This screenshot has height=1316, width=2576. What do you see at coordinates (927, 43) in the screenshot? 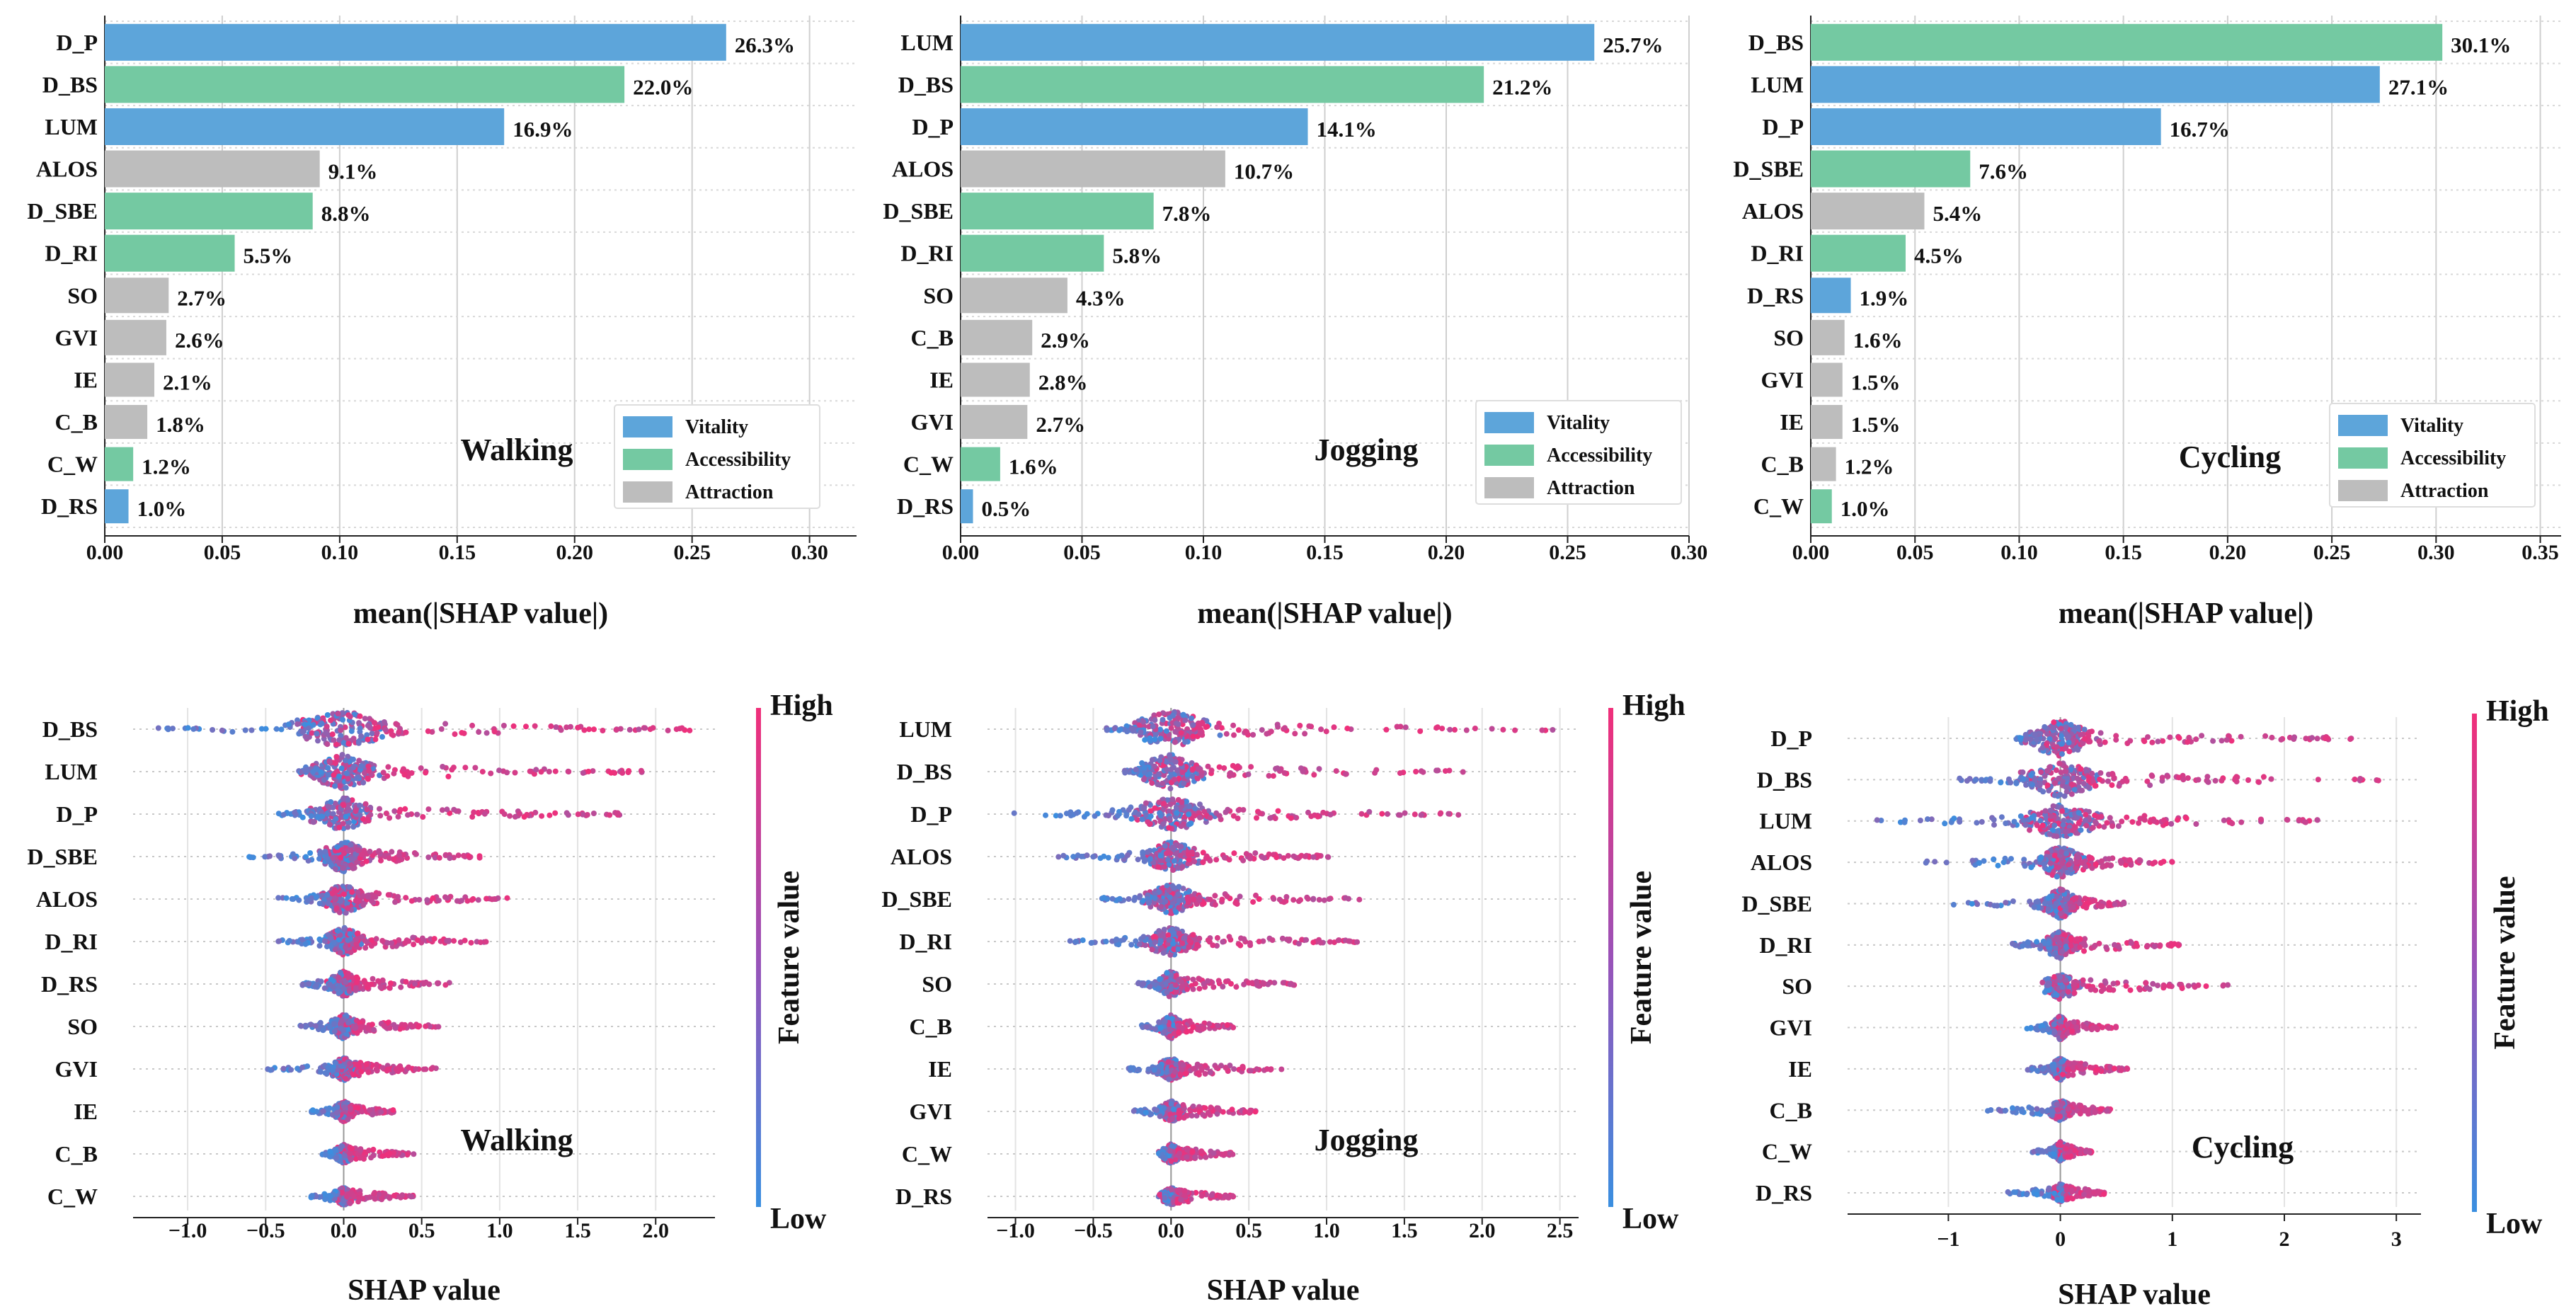
I see `feature-label: LUM` at bounding box center [927, 43].